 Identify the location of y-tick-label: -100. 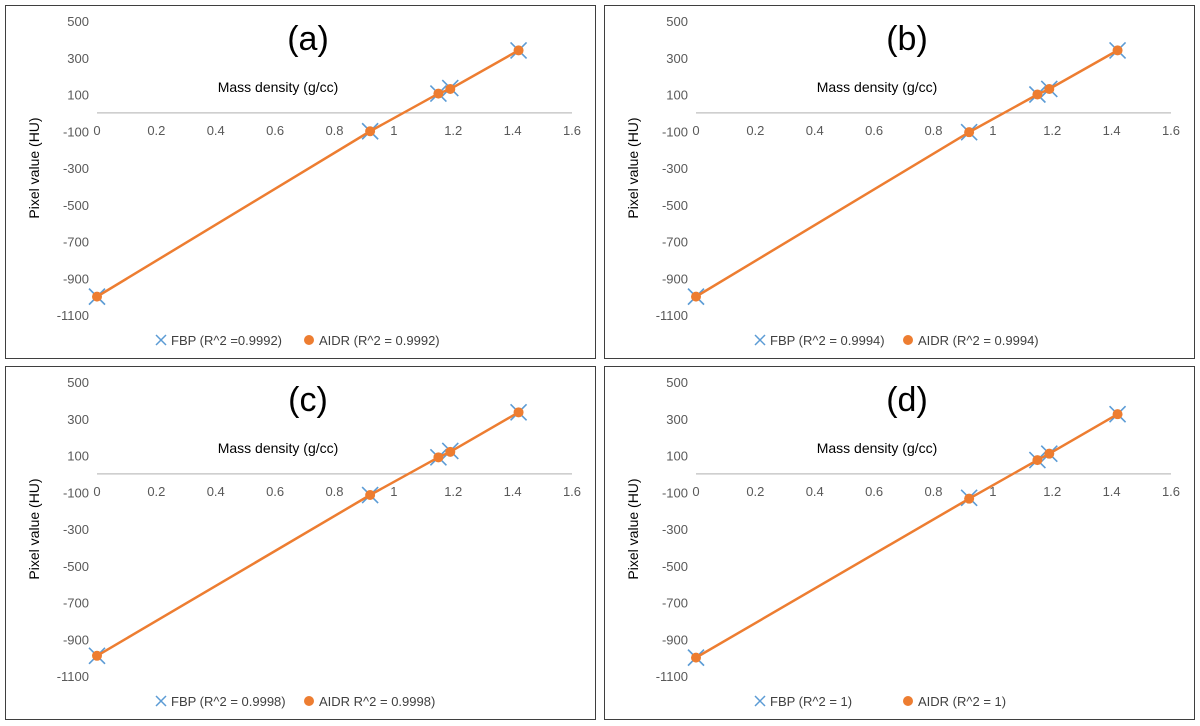
(76, 492).